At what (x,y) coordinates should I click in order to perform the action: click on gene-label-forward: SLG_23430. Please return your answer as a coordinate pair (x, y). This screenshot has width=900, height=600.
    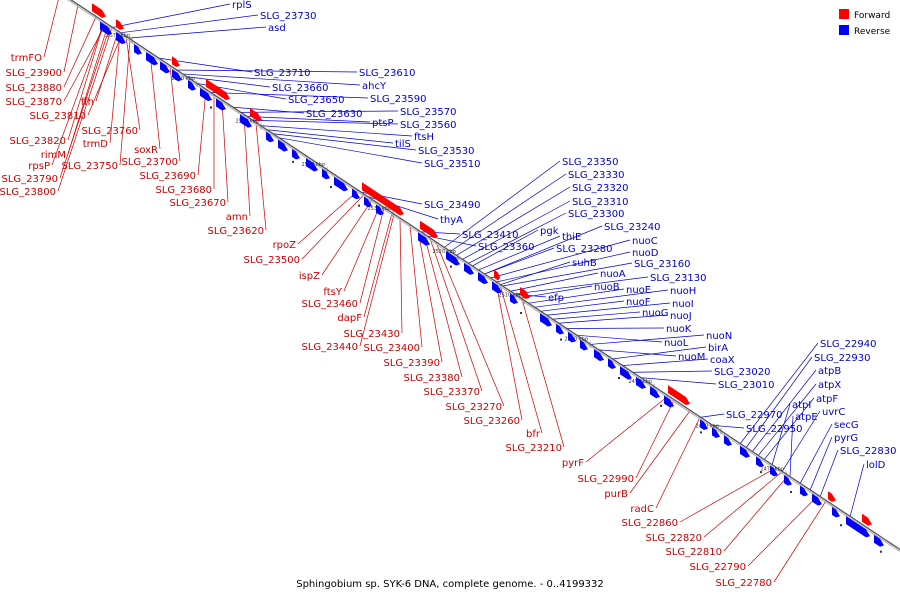
    Looking at the image, I should click on (372, 334).